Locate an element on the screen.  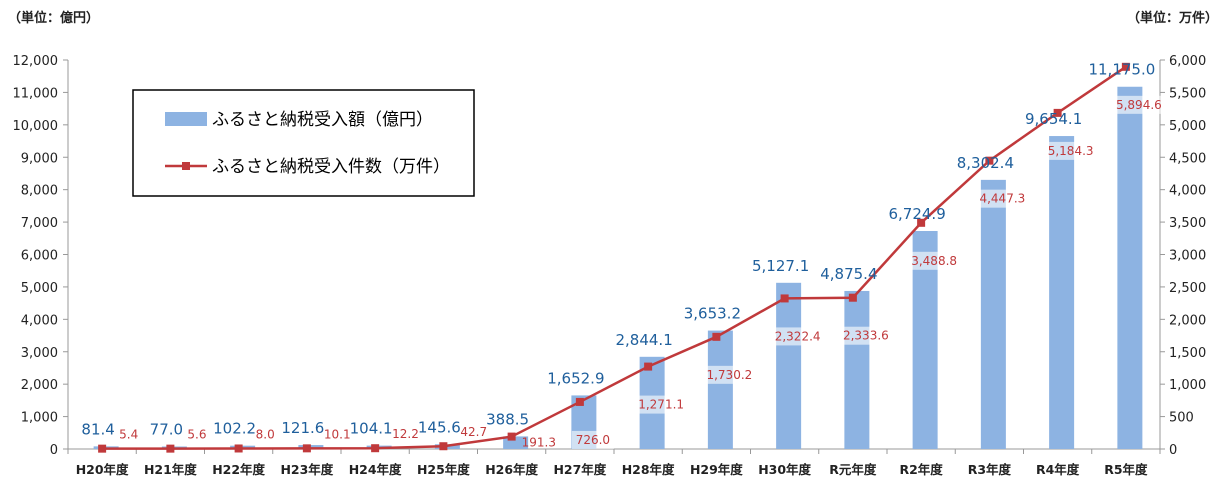
line-value-label: 2,333.6 is located at coordinates (866, 336).